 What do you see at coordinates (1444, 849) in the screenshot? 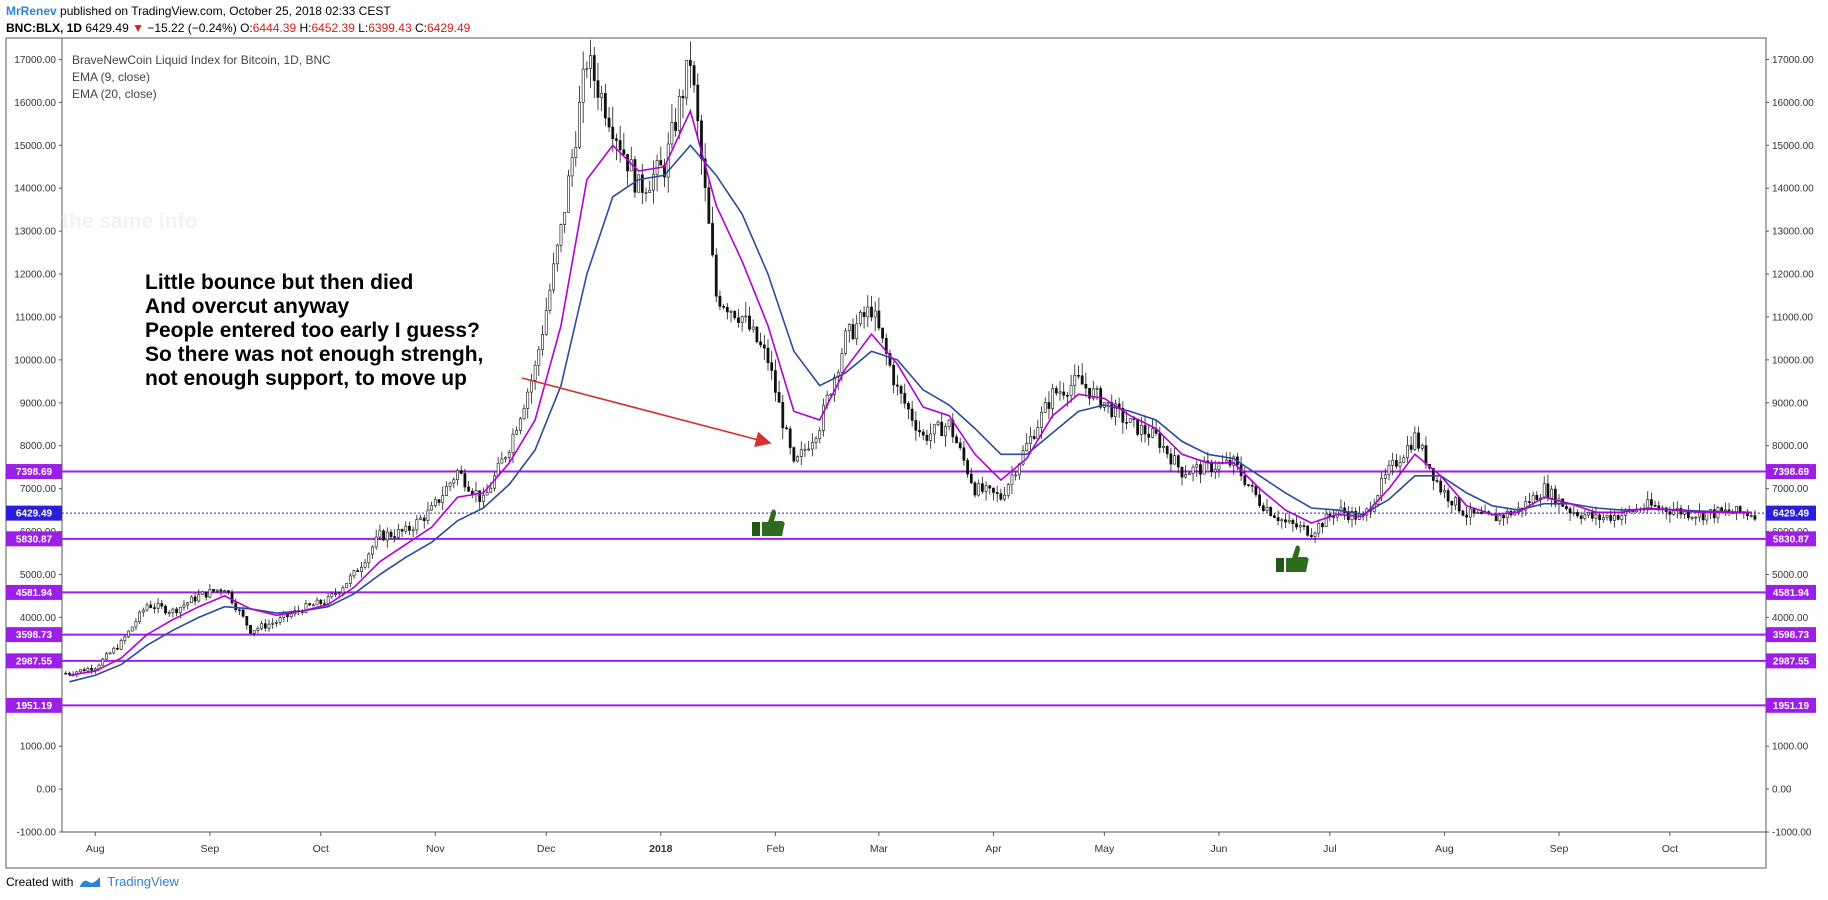
I see `x-tick-label: Aug` at bounding box center [1444, 849].